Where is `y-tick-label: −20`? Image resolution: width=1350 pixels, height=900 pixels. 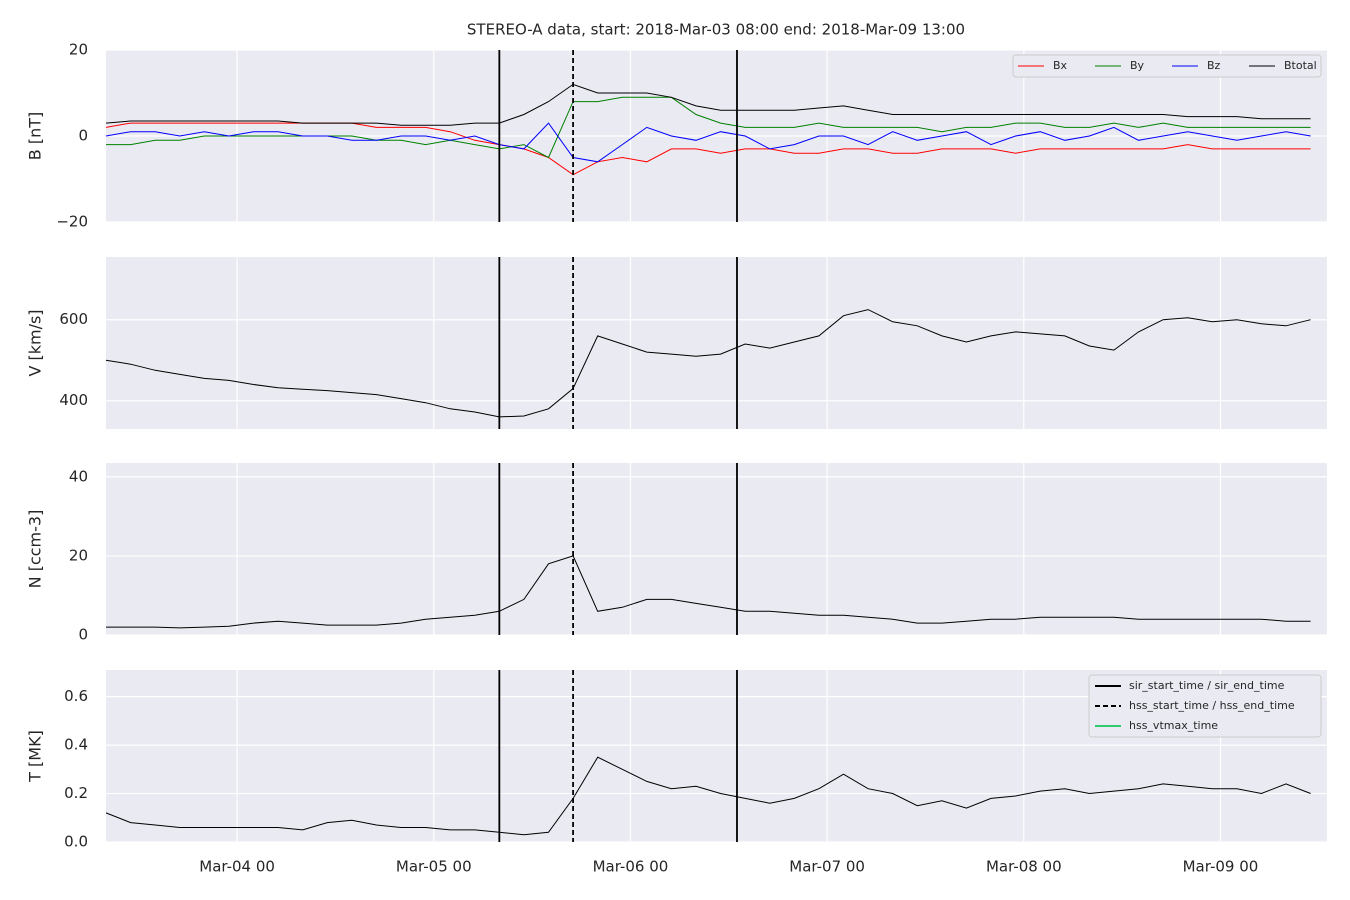 y-tick-label: −20 is located at coordinates (72, 222).